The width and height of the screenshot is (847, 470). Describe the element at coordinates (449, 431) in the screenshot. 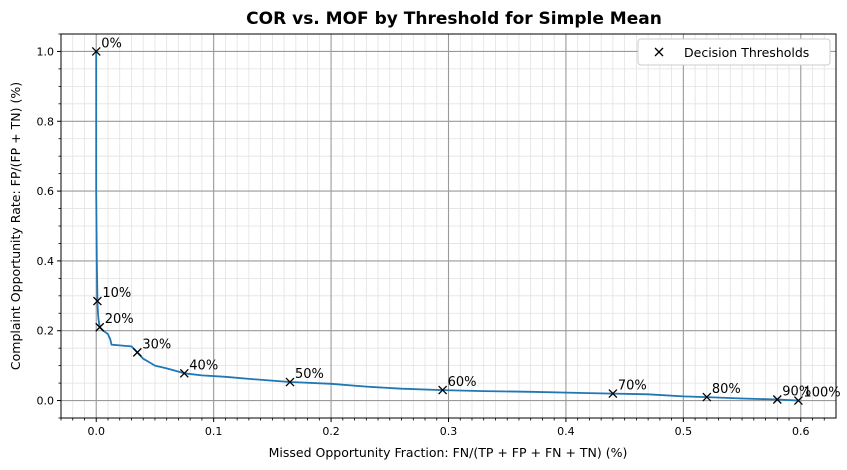

I see `x-tick-label: 0.3` at that location.